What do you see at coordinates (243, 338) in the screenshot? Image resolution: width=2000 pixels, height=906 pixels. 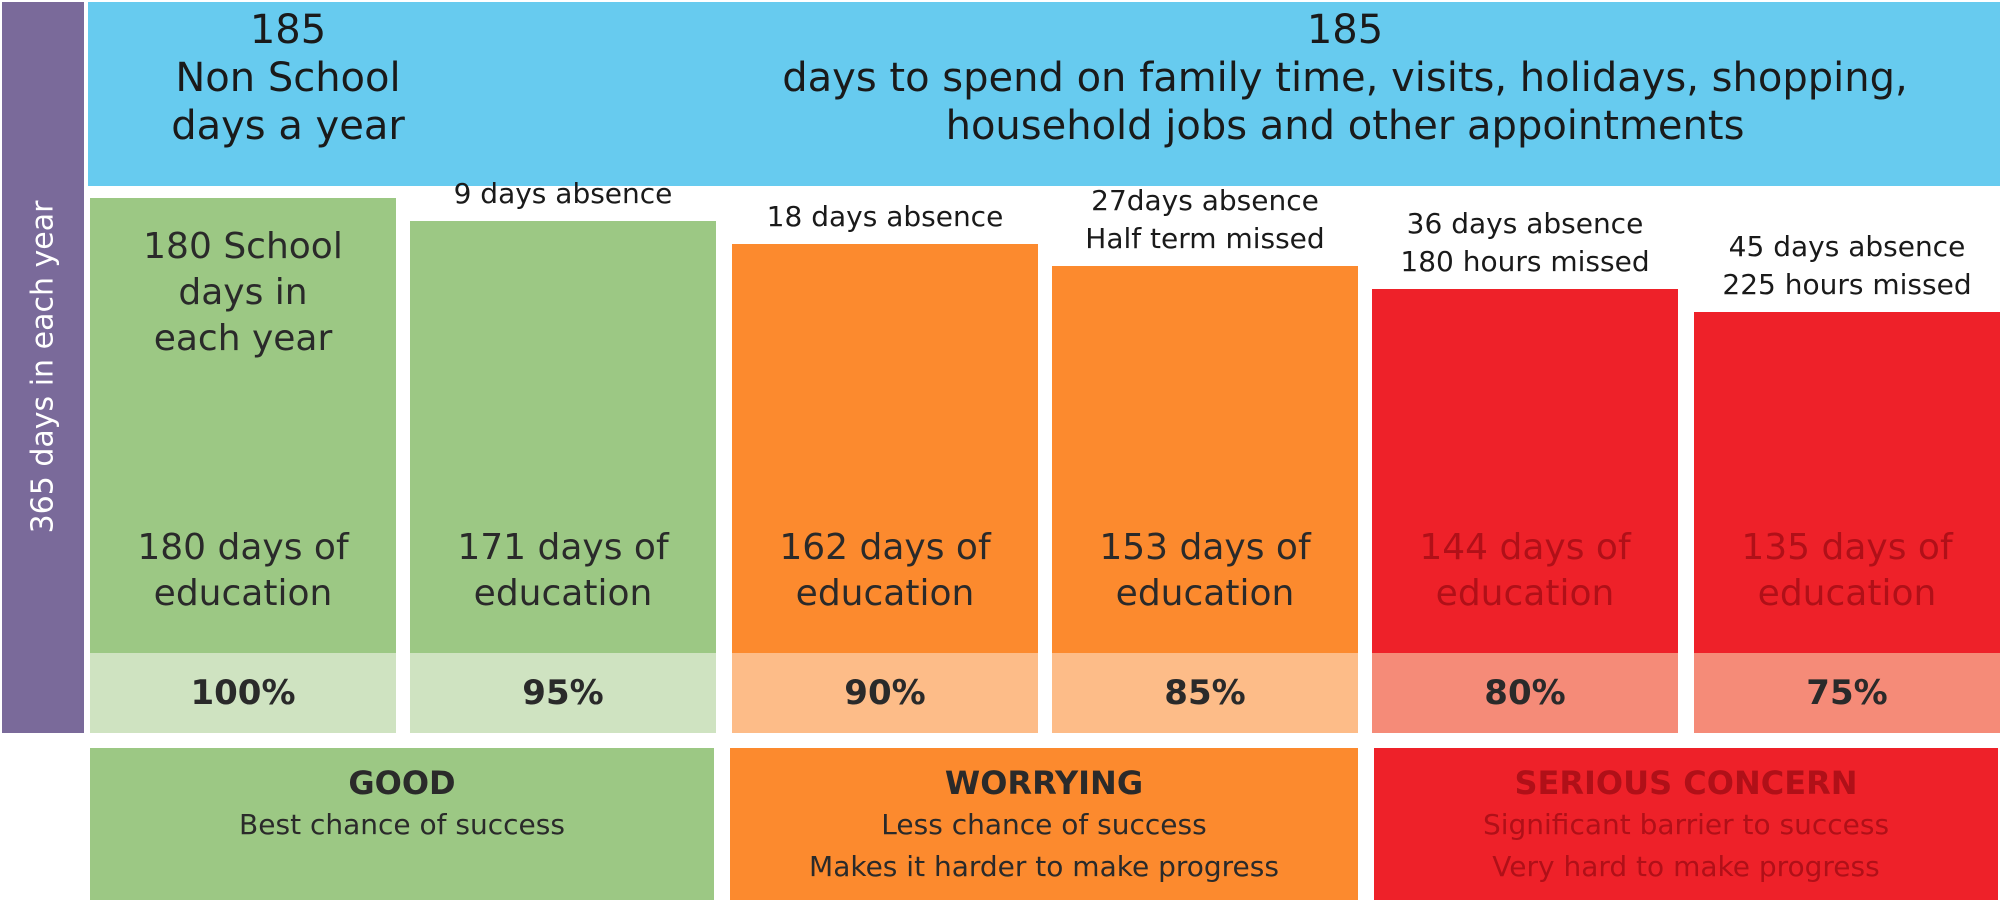 I see `school-days-line: each year` at bounding box center [243, 338].